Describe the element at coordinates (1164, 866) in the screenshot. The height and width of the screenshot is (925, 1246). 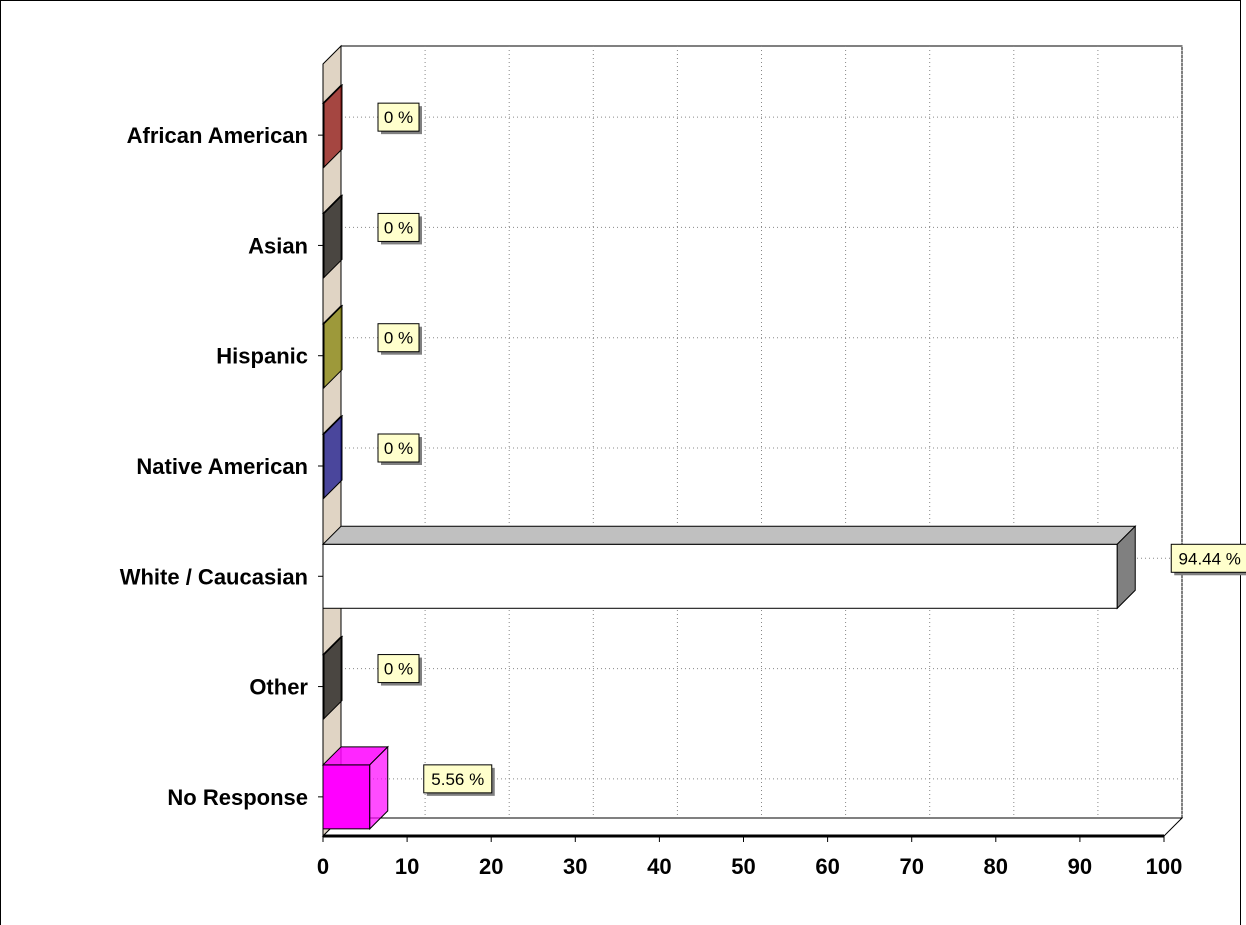
I see `x-tick-label: 100` at that location.